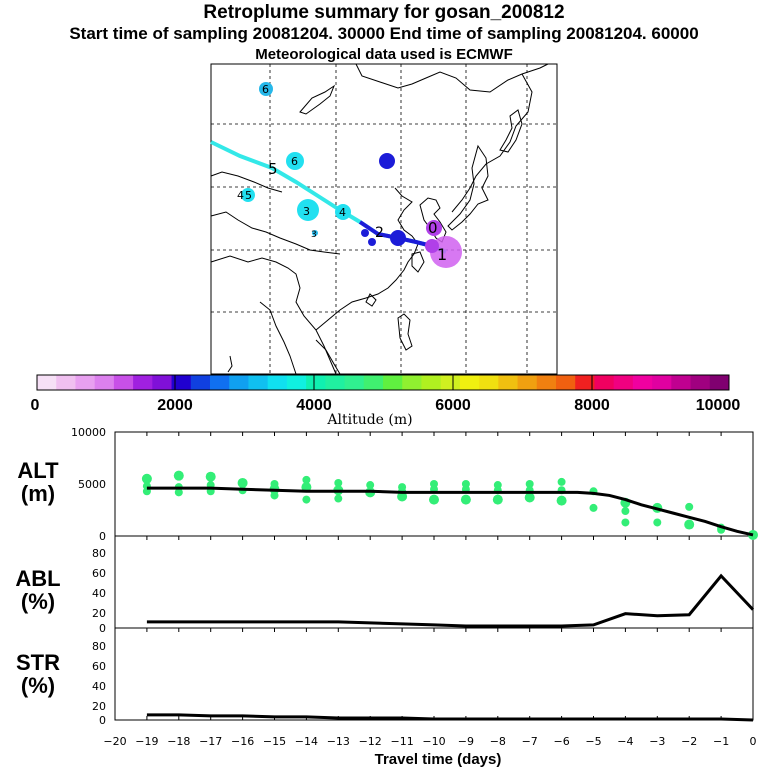 The image size is (768, 768). I want to click on str-ytick: 60, so click(99, 666).